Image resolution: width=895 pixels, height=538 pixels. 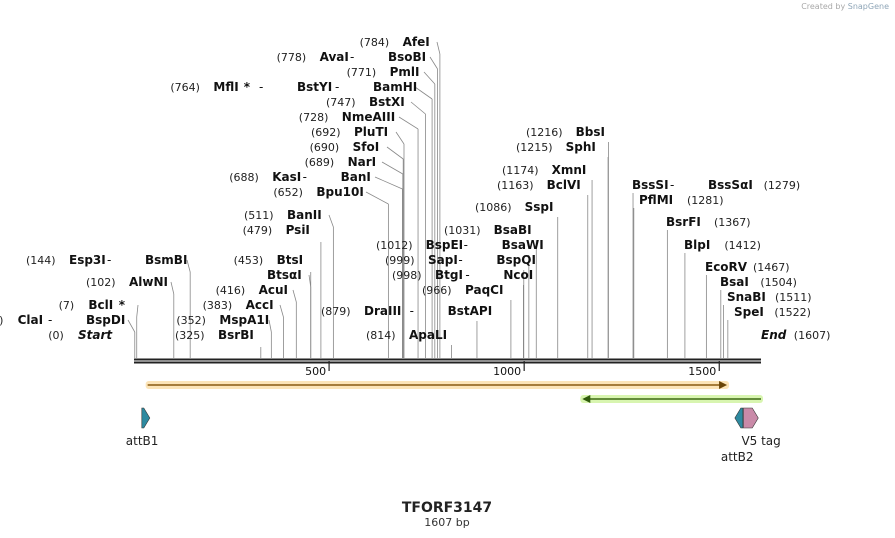 I want to click on site-label-kasi-bani: (688) KasI - BanI, so click(x=300, y=177).